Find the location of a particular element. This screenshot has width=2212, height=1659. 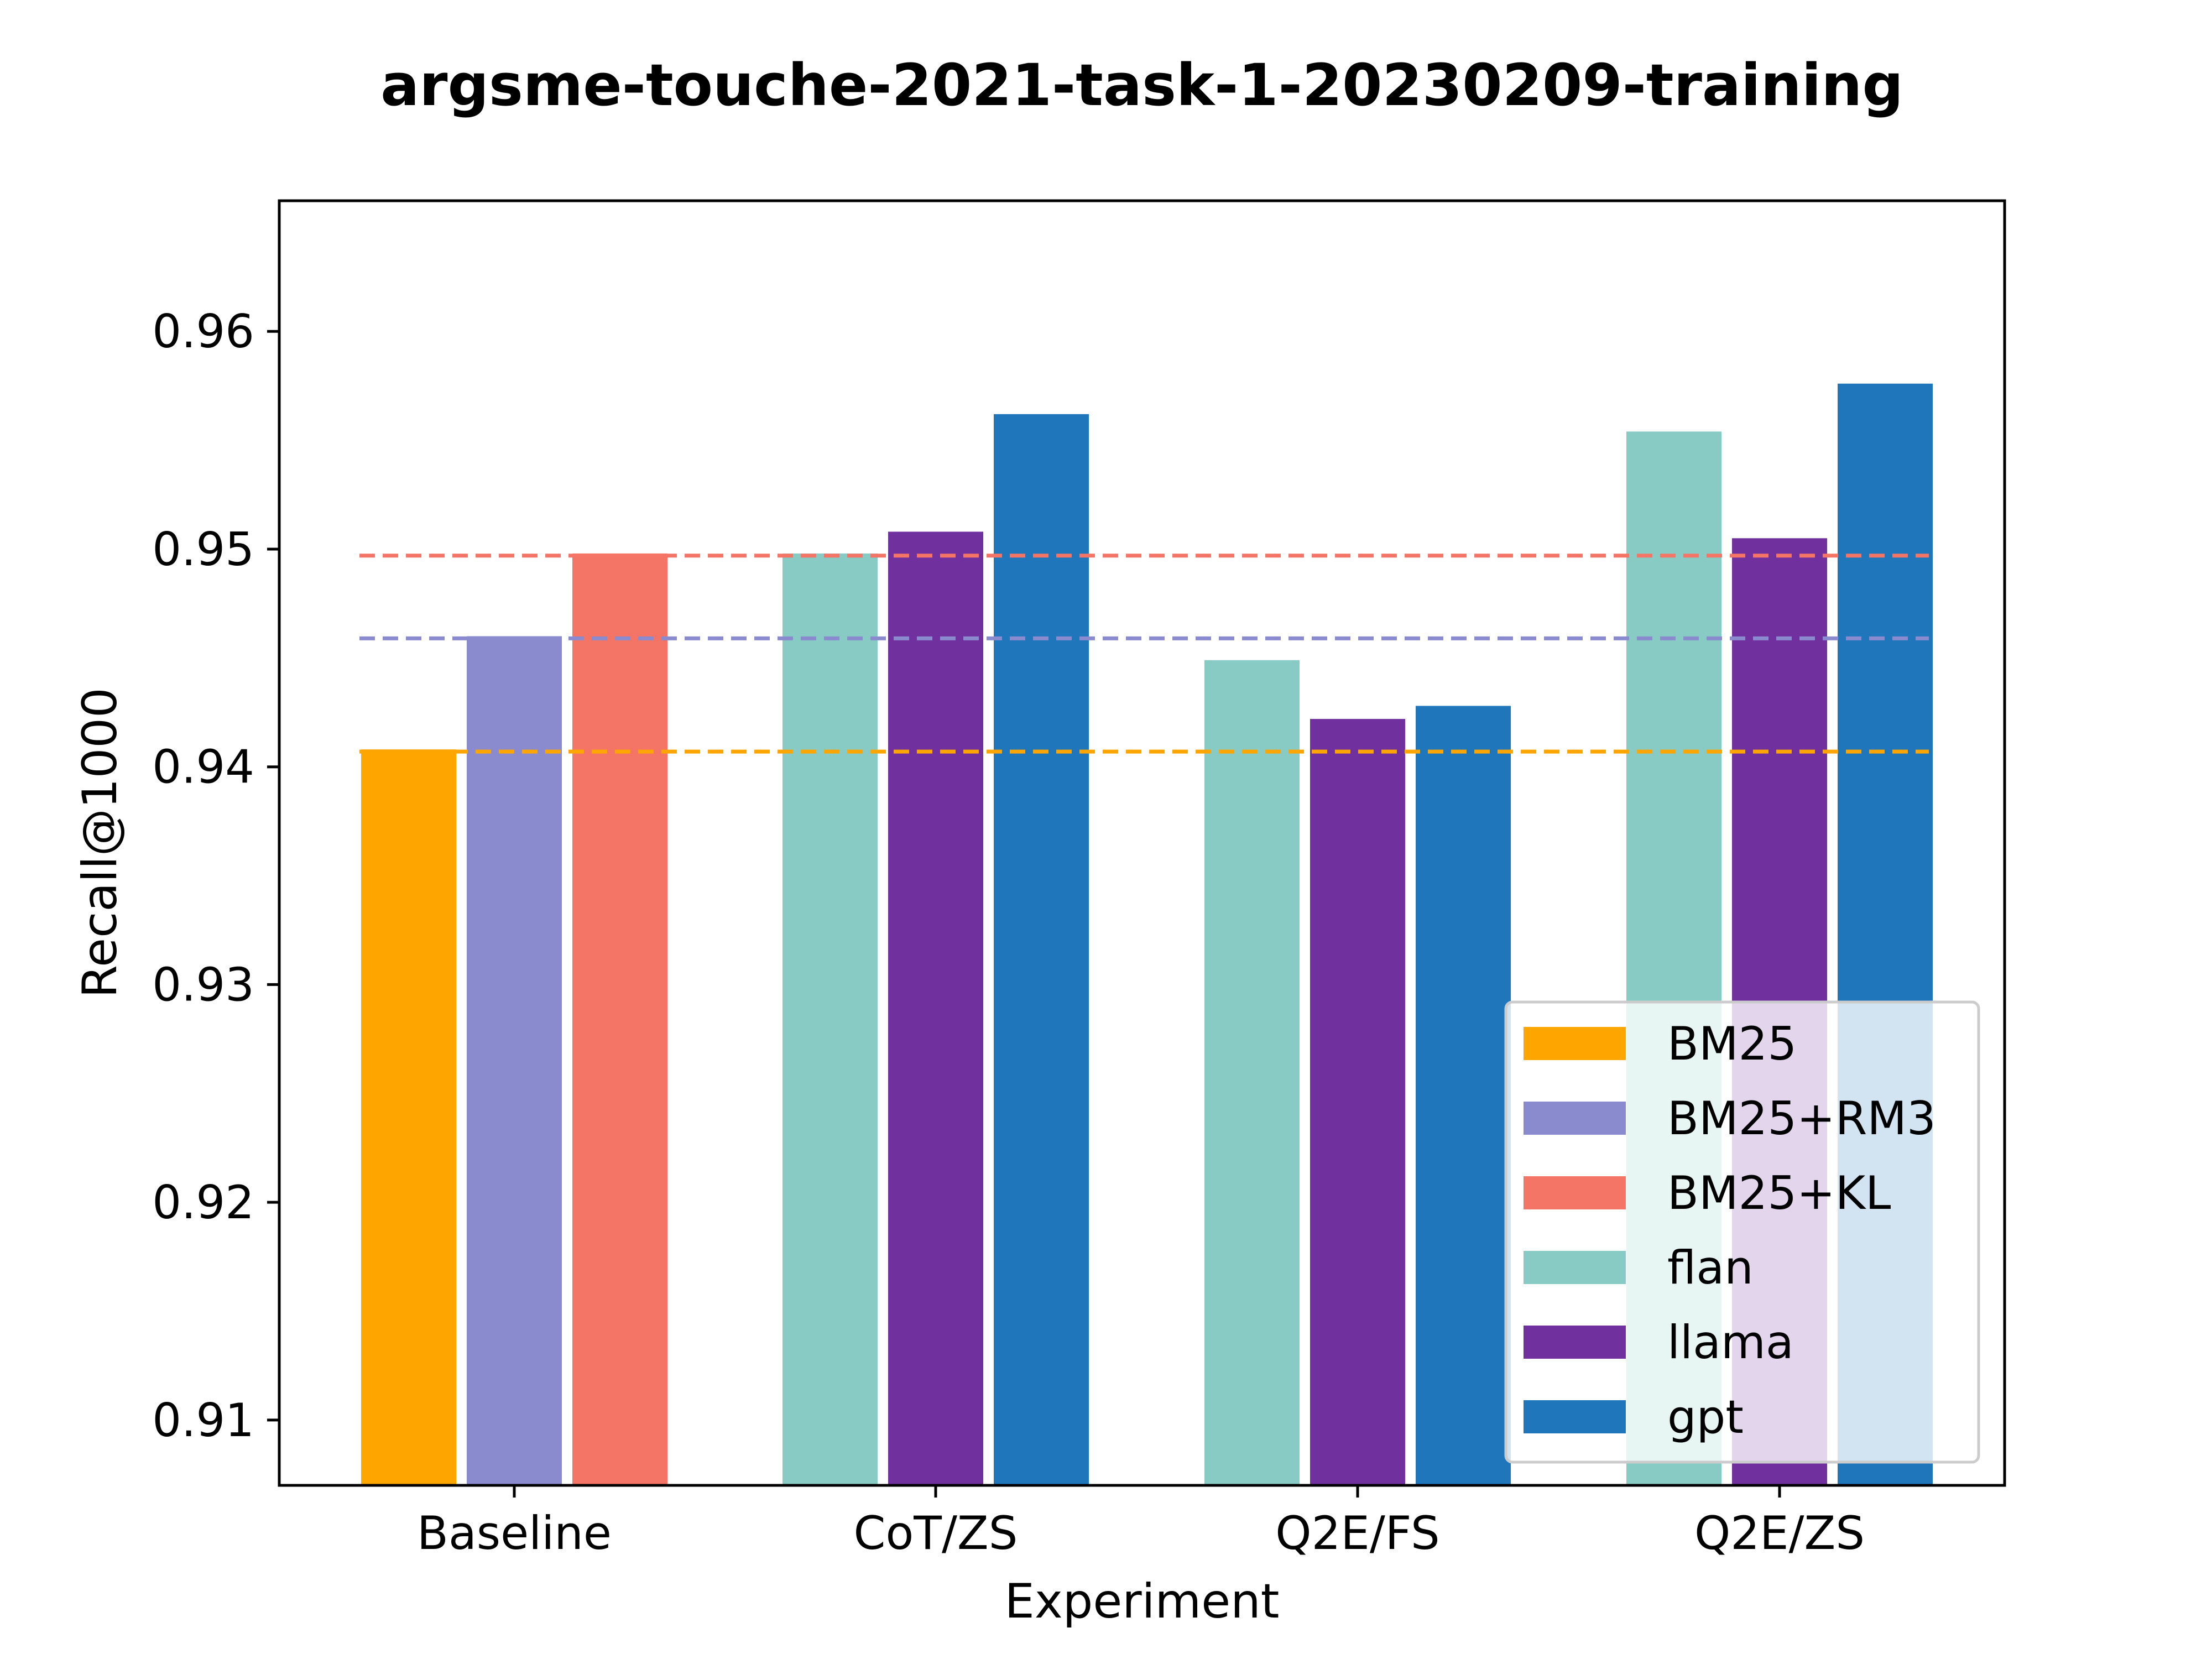

y-axis: 0.91 0.92 0.93 0.94 0.95 0.96 is located at coordinates (215, 876).